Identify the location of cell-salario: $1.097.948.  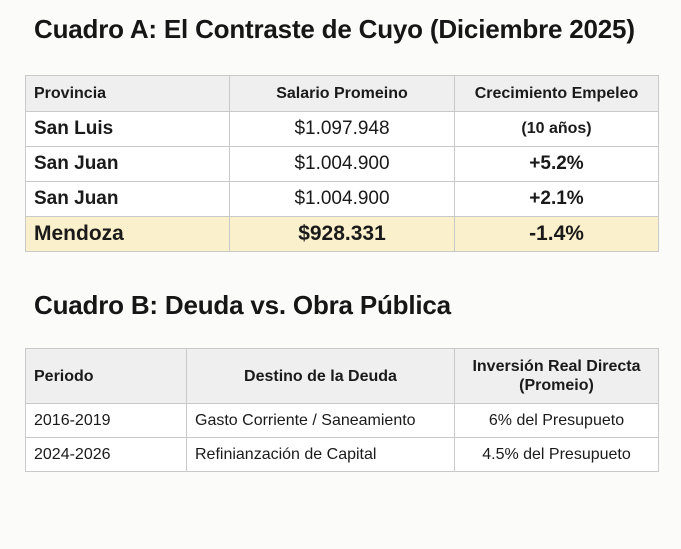
(342, 129).